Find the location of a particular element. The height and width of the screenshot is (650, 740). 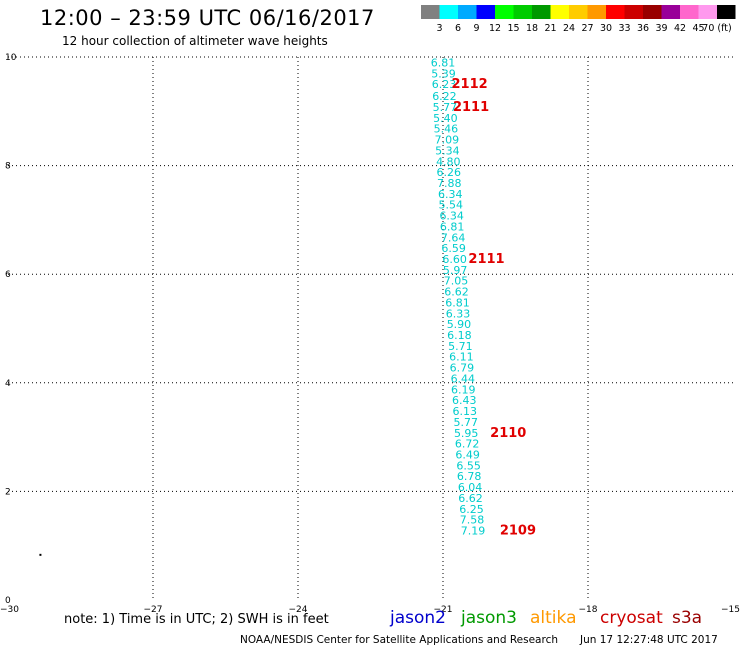

y-tick-label: 10 is located at coordinates (11, 58).